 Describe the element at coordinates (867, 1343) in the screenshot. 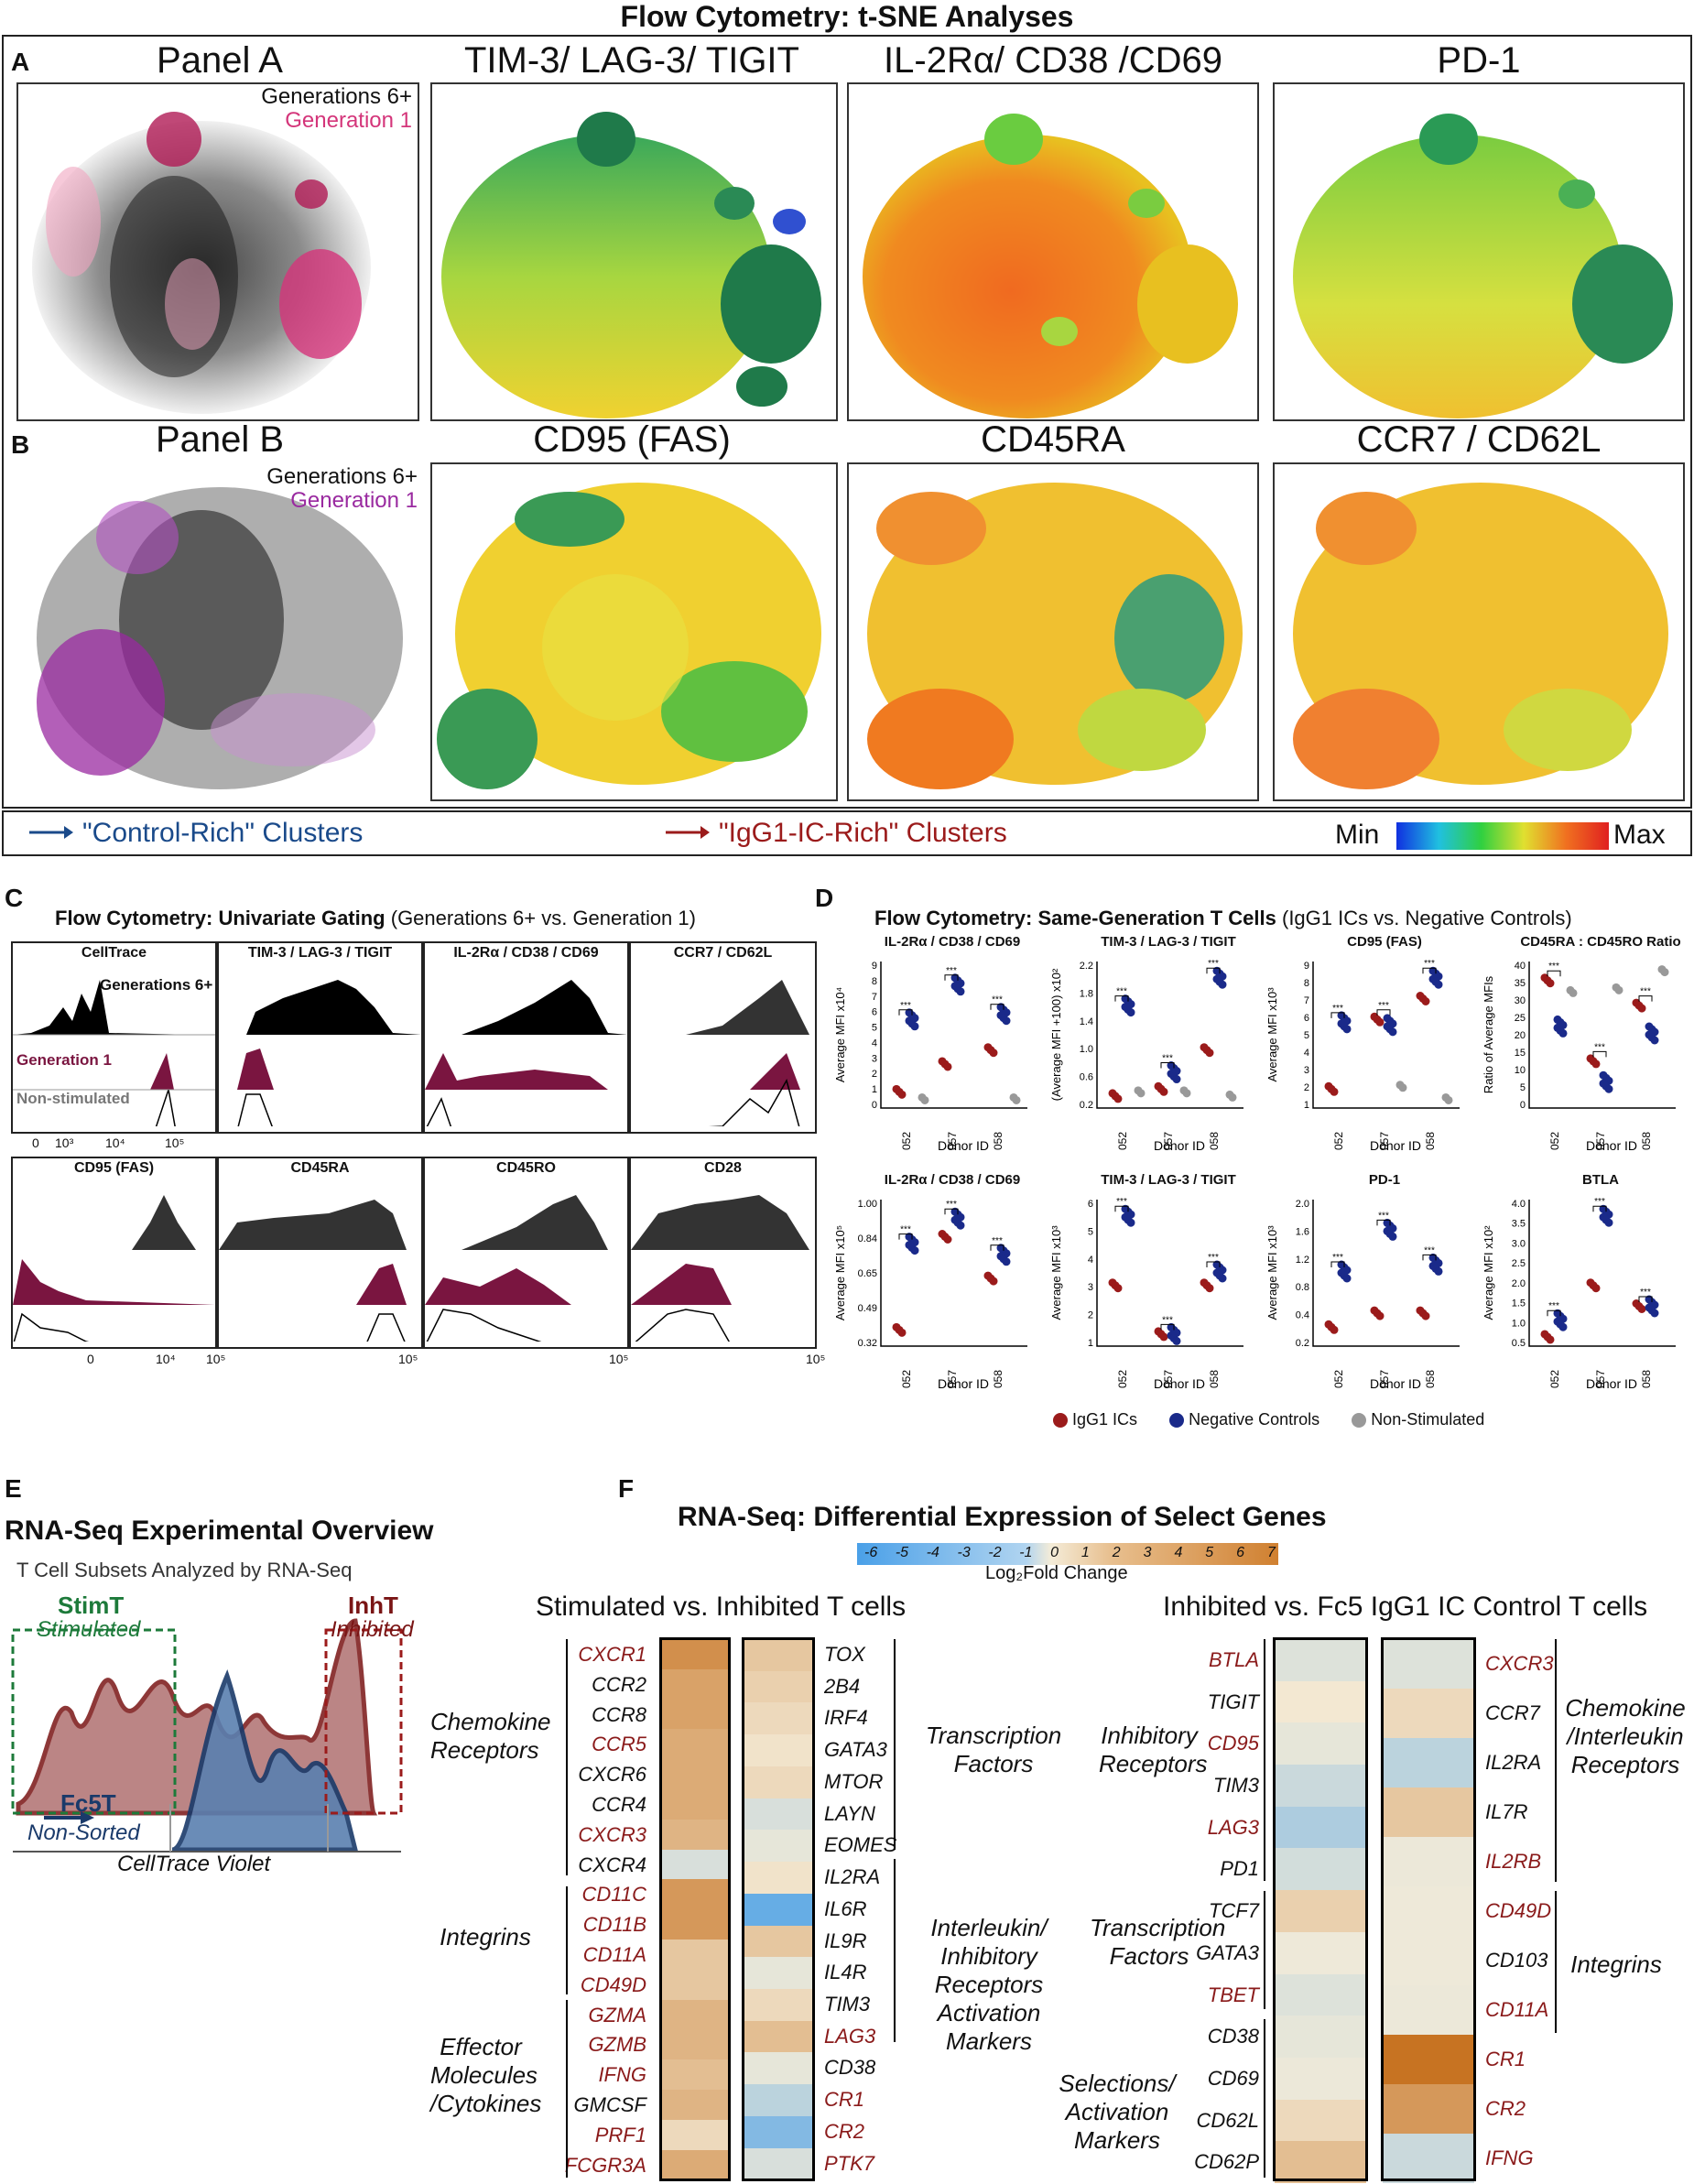

I see `y-tick-label: 0.32` at that location.